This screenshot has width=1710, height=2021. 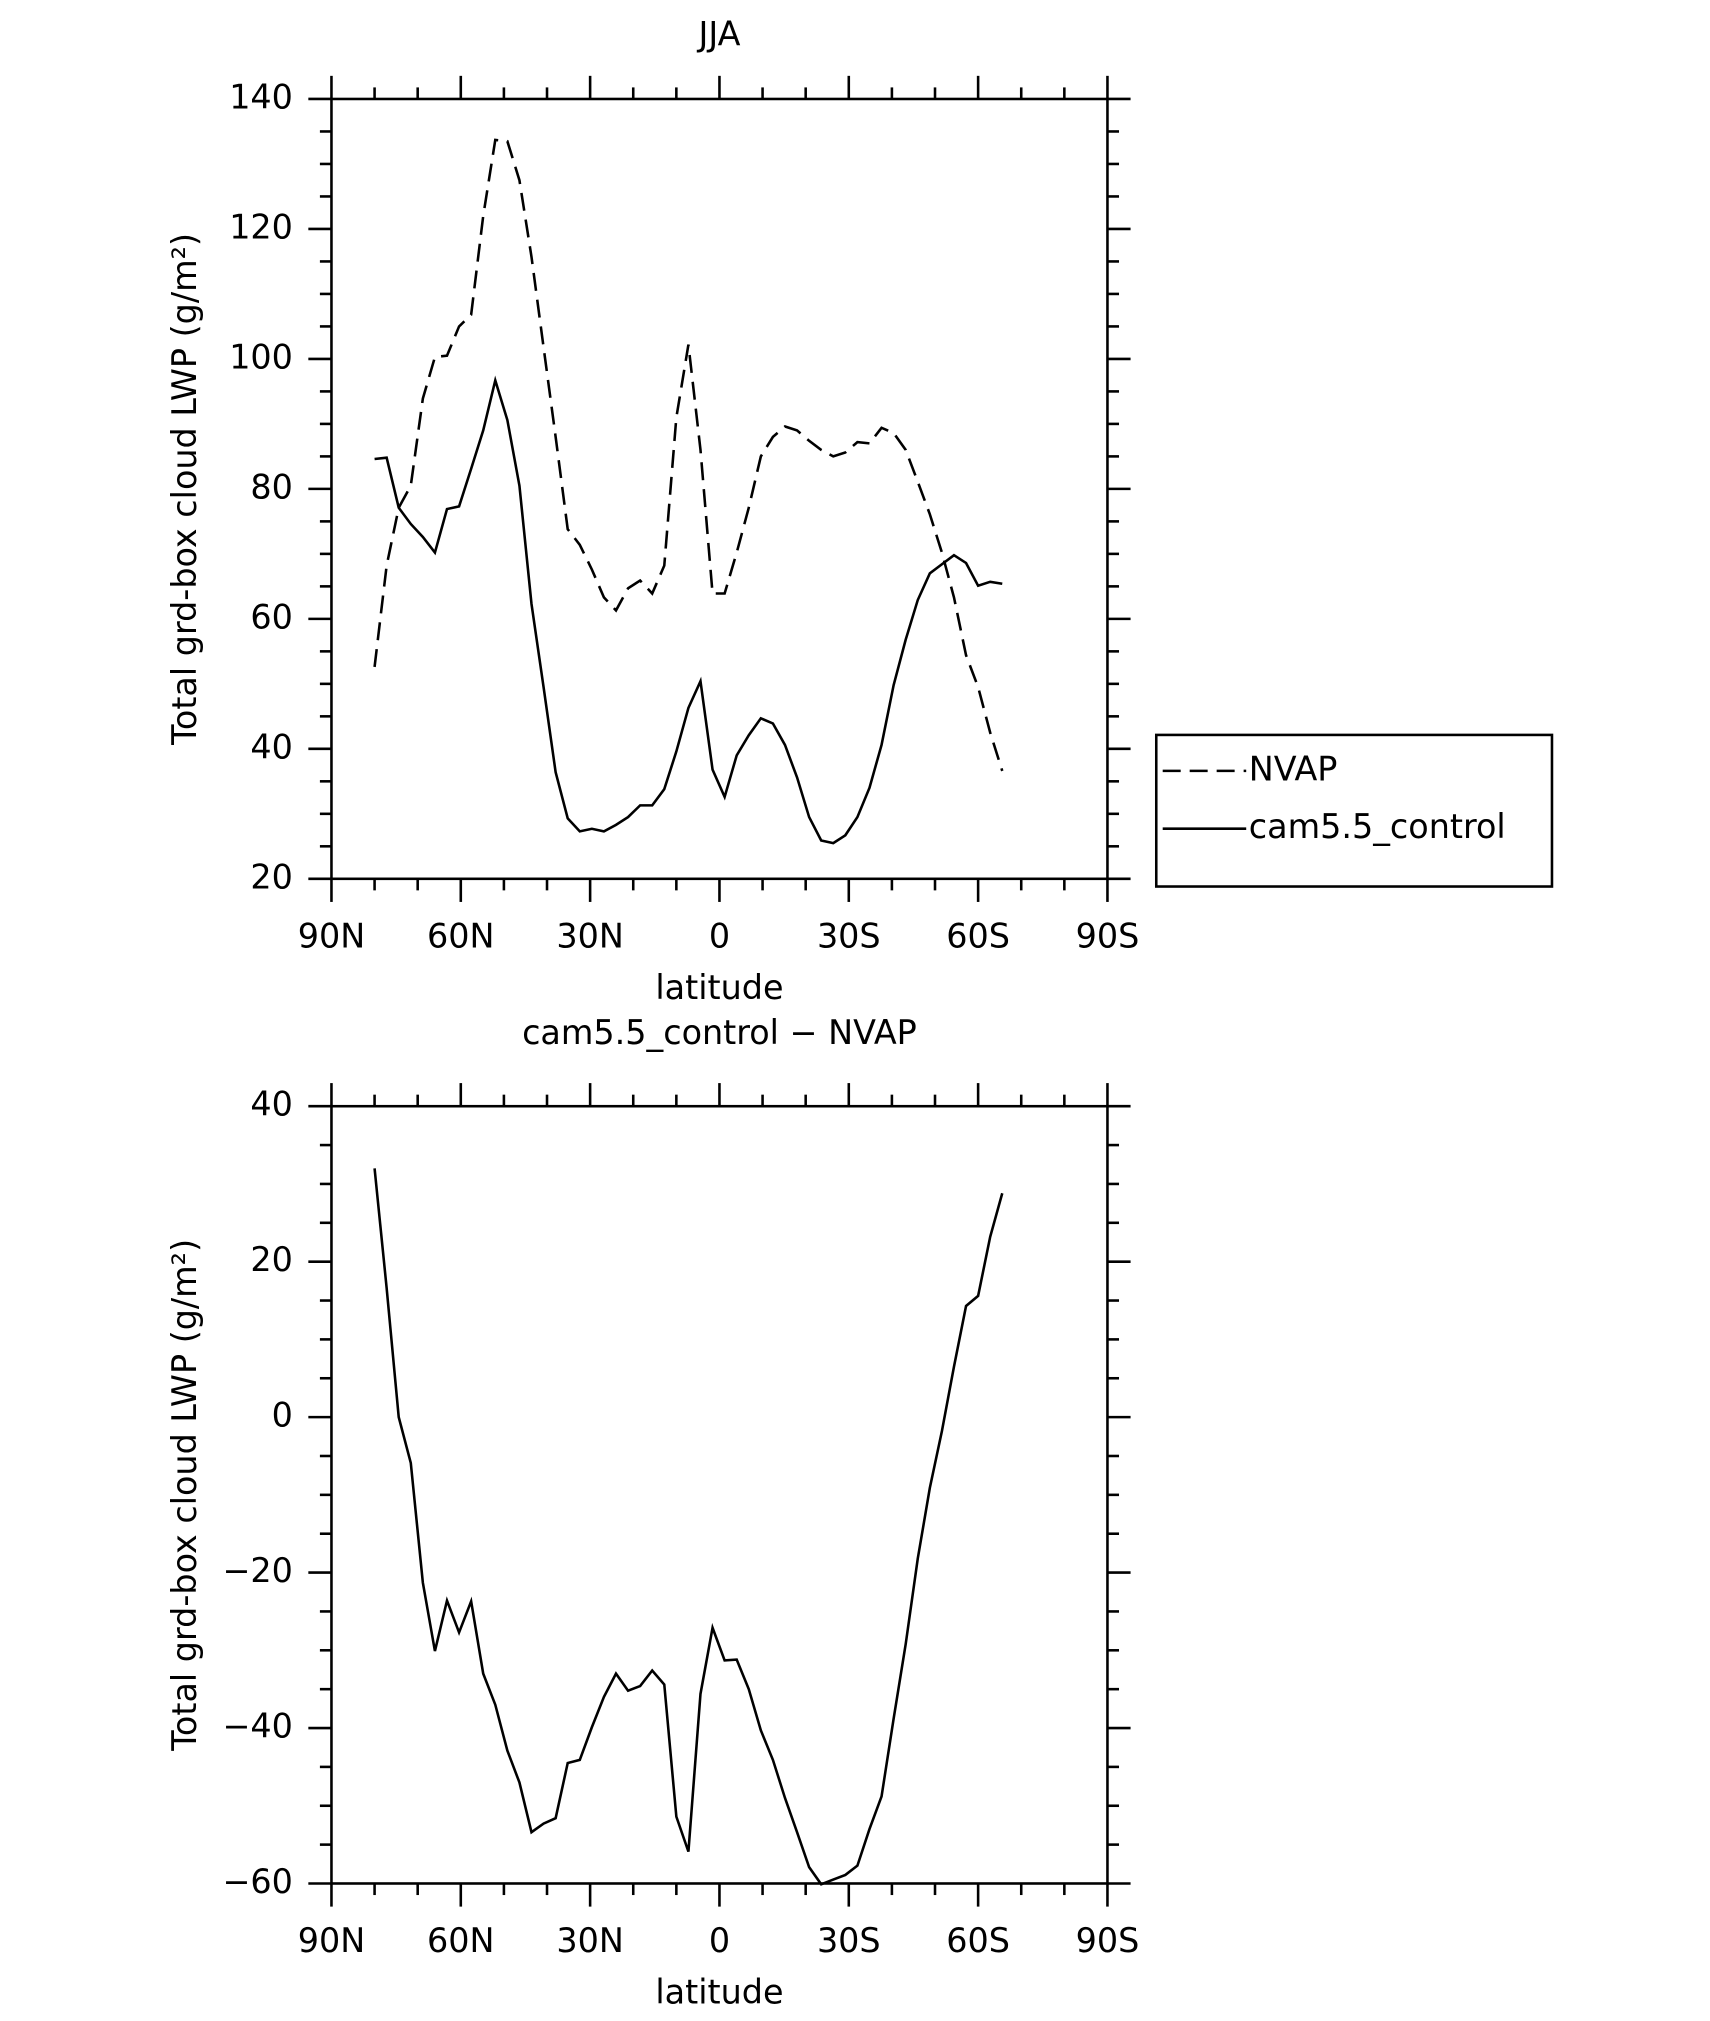 I want to click on y-tick-label: 140, so click(x=261, y=96).